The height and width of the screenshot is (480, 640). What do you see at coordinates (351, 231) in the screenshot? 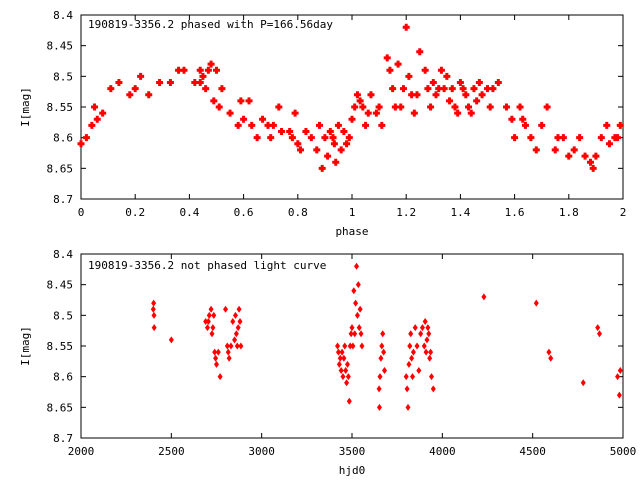
I see `x-axis-title: phase` at bounding box center [351, 231].